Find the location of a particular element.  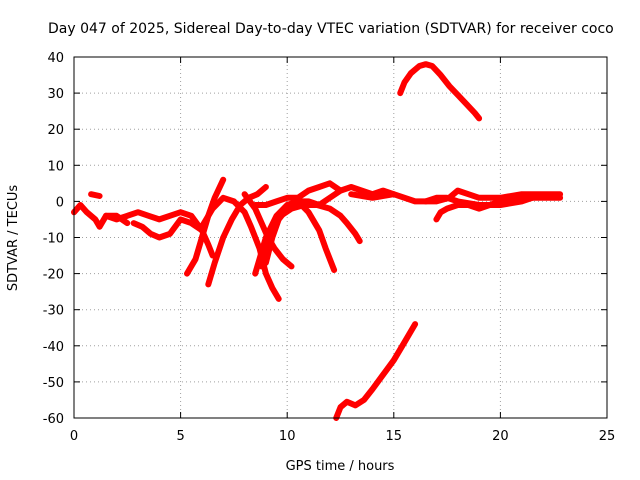

y-tick-label: -60 is located at coordinates (53, 419).